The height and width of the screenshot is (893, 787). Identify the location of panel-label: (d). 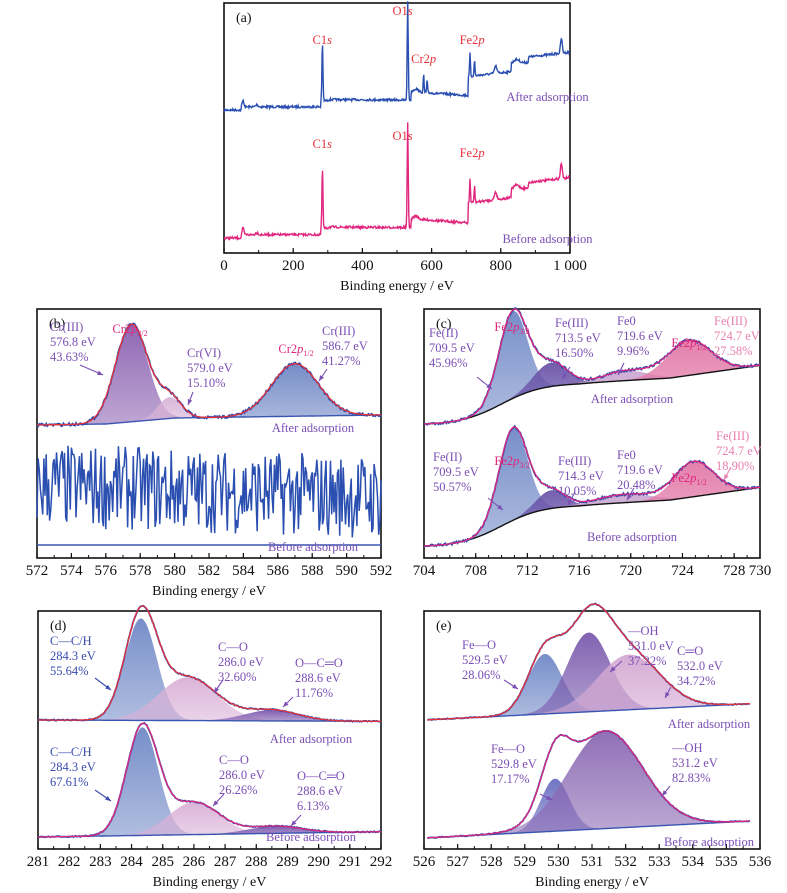
(58, 626).